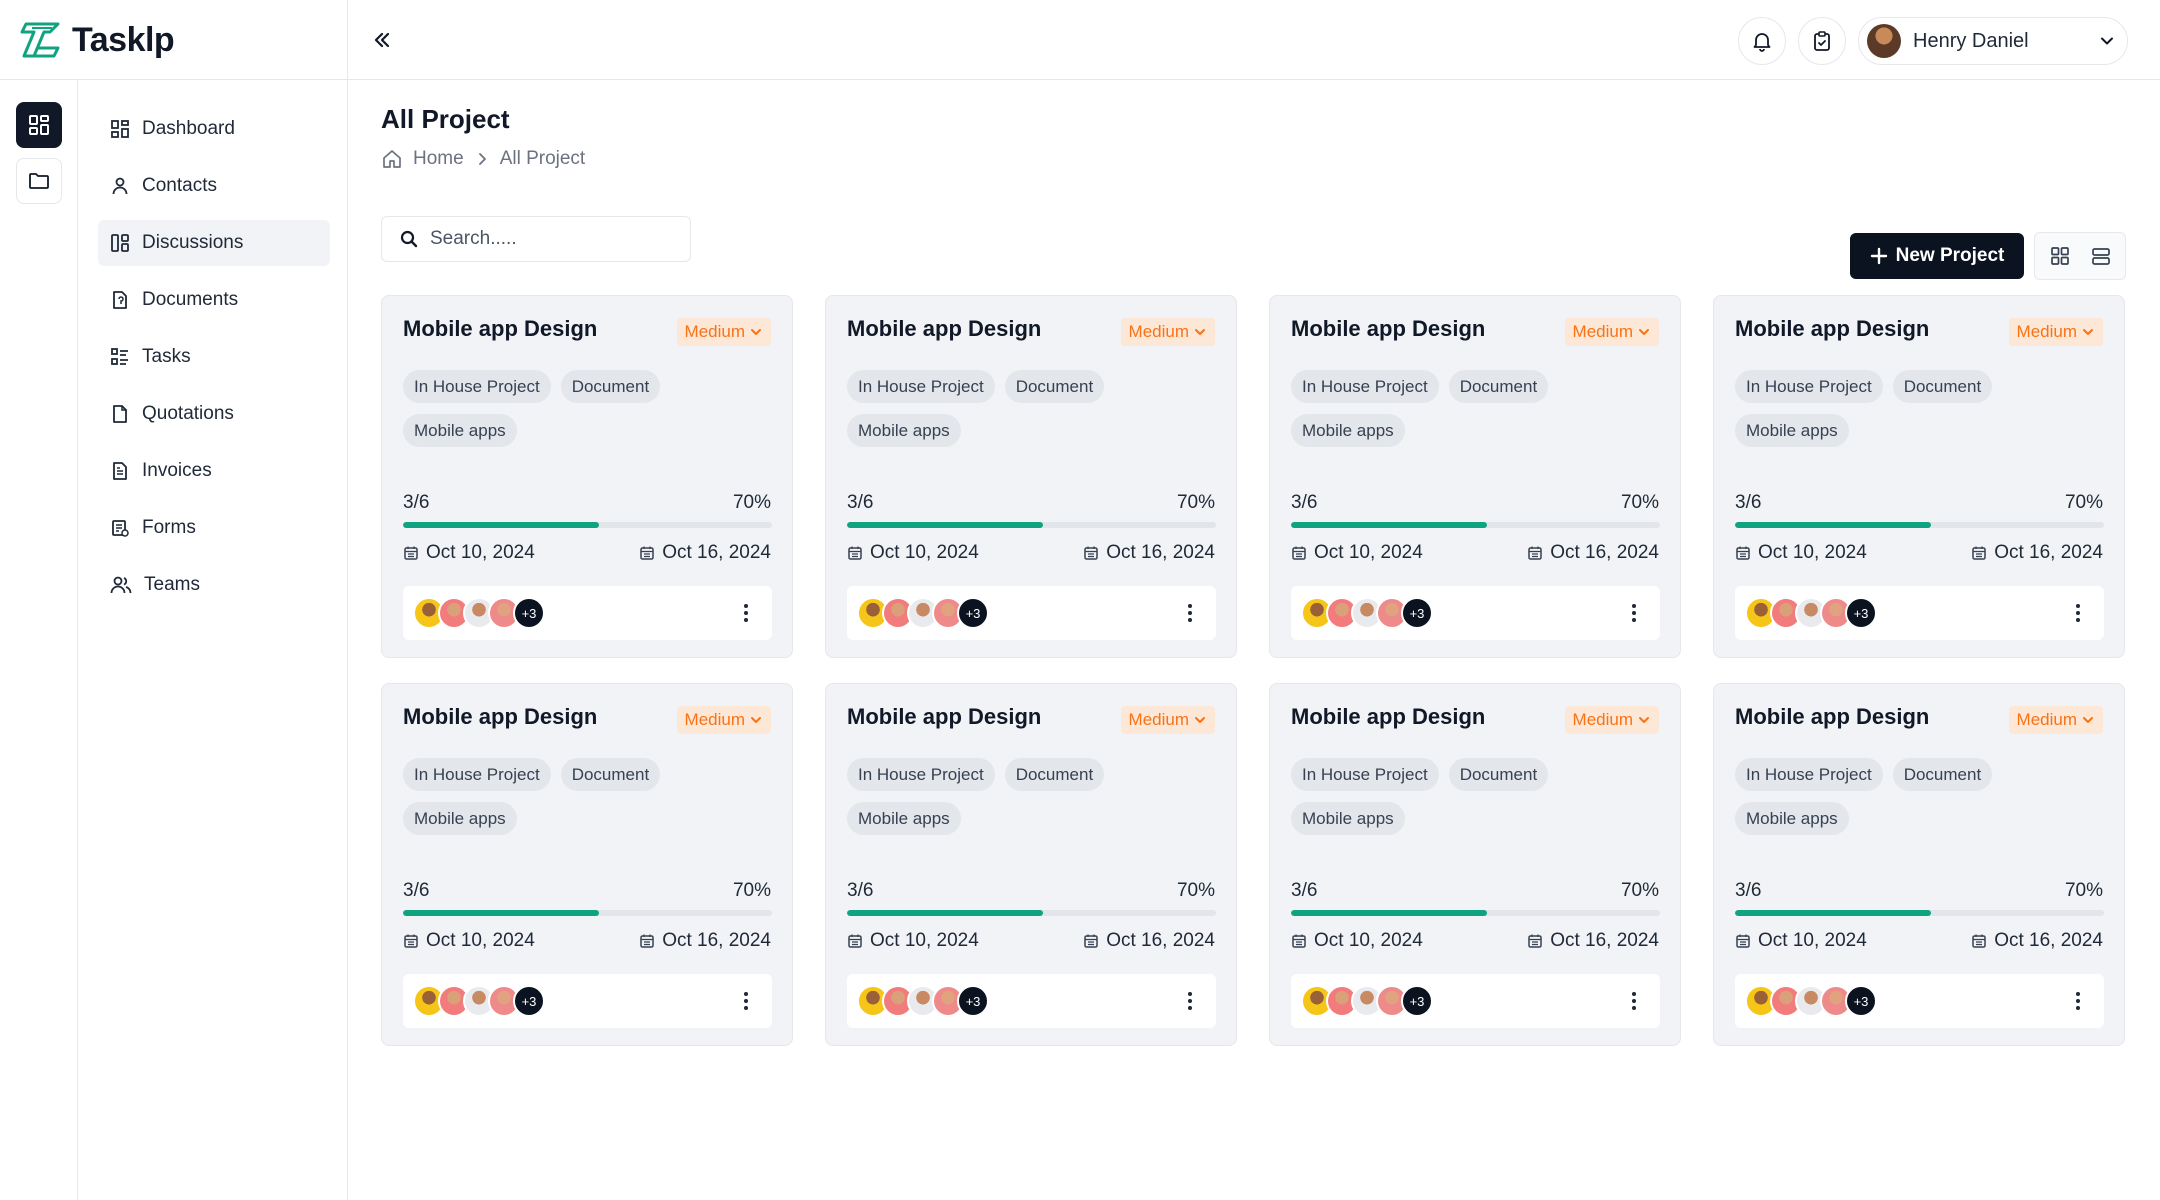 The height and width of the screenshot is (1200, 2160). I want to click on start-date-text: Oct 10, 2024, so click(924, 940).